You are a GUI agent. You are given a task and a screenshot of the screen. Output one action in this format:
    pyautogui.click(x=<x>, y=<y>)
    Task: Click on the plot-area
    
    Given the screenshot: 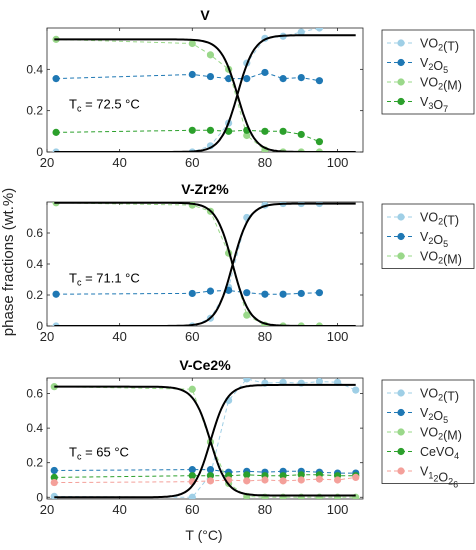 What is the action you would take?
    pyautogui.click(x=205, y=438)
    